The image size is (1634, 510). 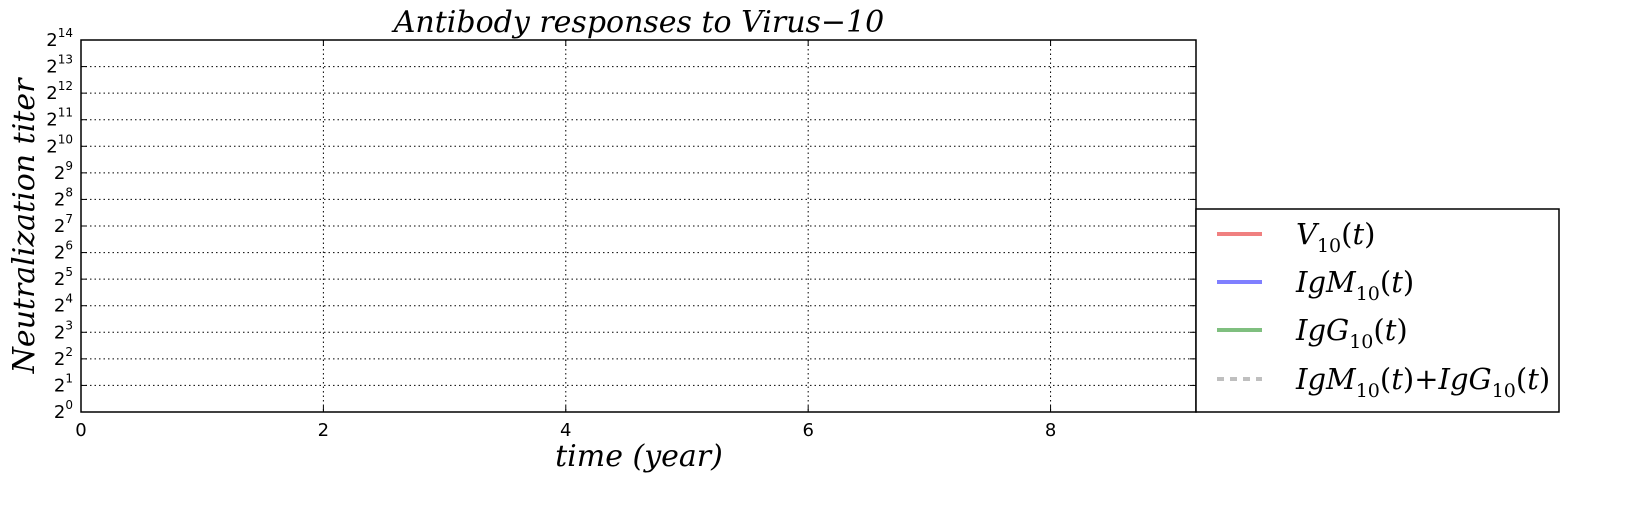 What do you see at coordinates (80, 430) in the screenshot?
I see `x-tick-label: 0` at bounding box center [80, 430].